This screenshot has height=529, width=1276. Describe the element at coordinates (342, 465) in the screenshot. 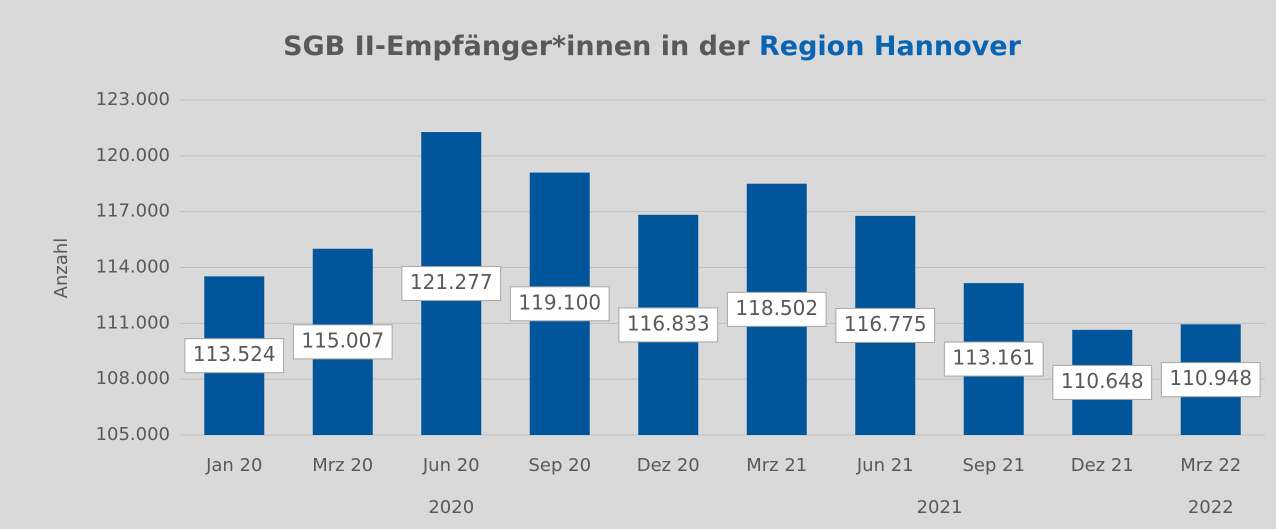

I see `x-tick-label: Mrz 20` at that location.